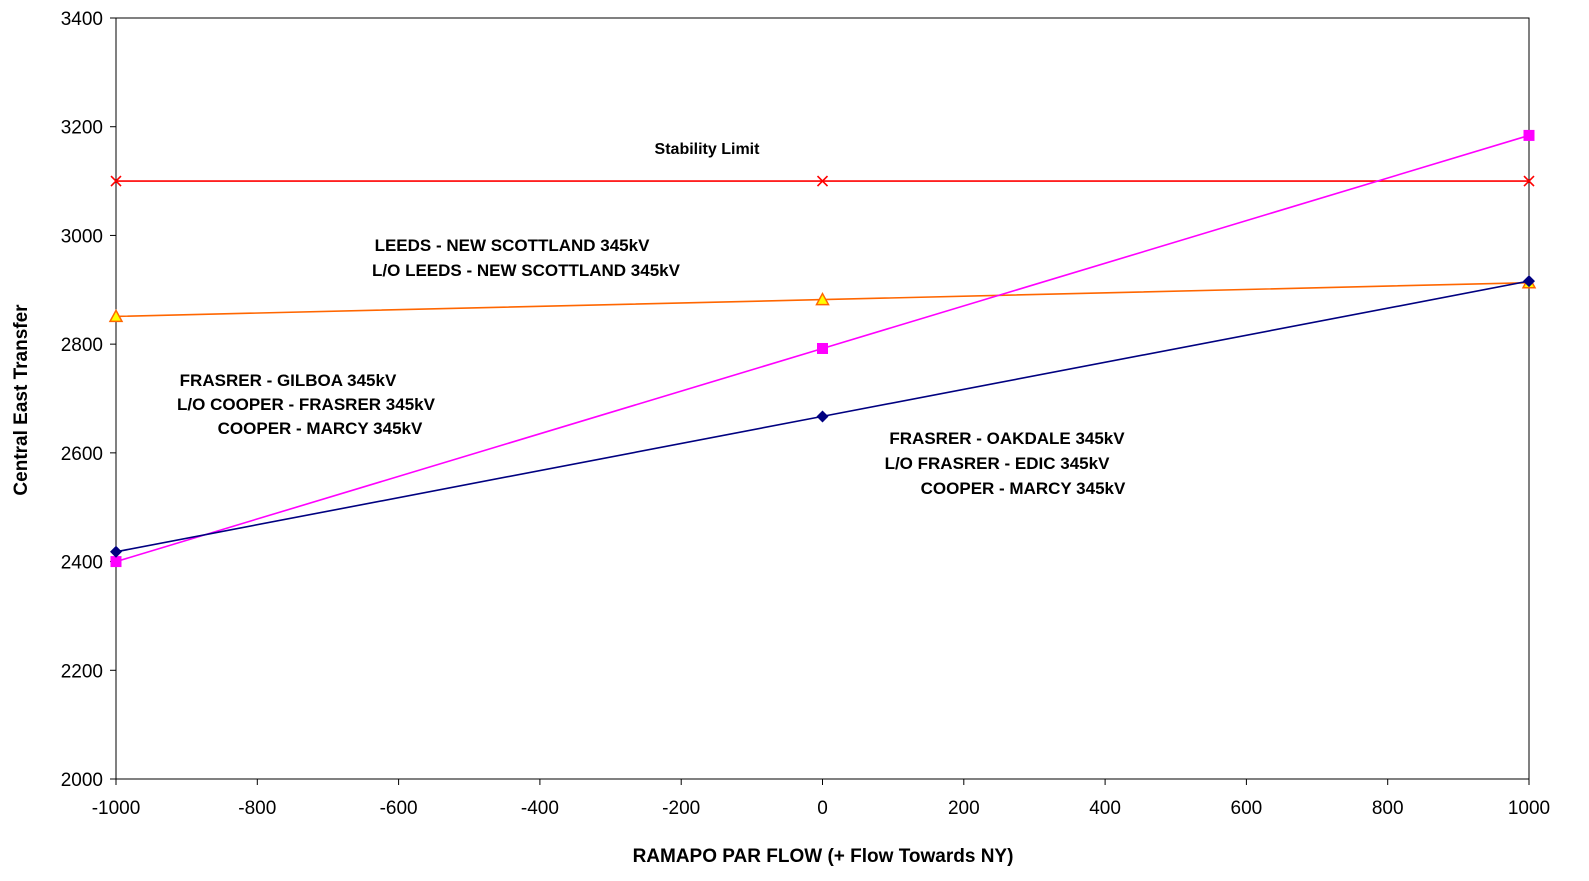  What do you see at coordinates (540, 808) in the screenshot?
I see `x-tick-label: -400` at bounding box center [540, 808].